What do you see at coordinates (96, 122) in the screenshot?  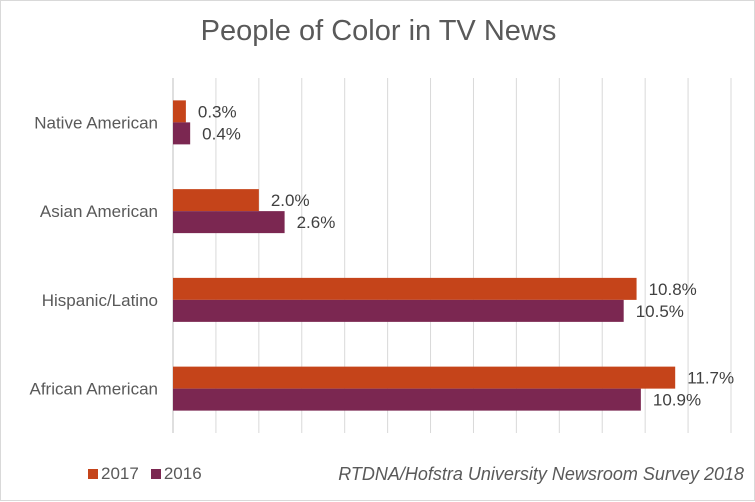 I see `category-label: Native American` at bounding box center [96, 122].